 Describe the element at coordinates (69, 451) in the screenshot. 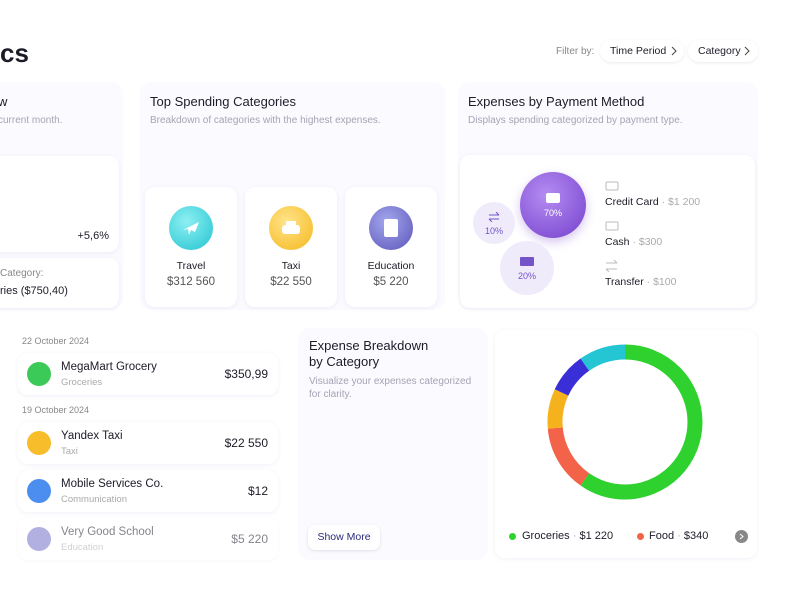

I see `transaction-category: Taxi` at that location.